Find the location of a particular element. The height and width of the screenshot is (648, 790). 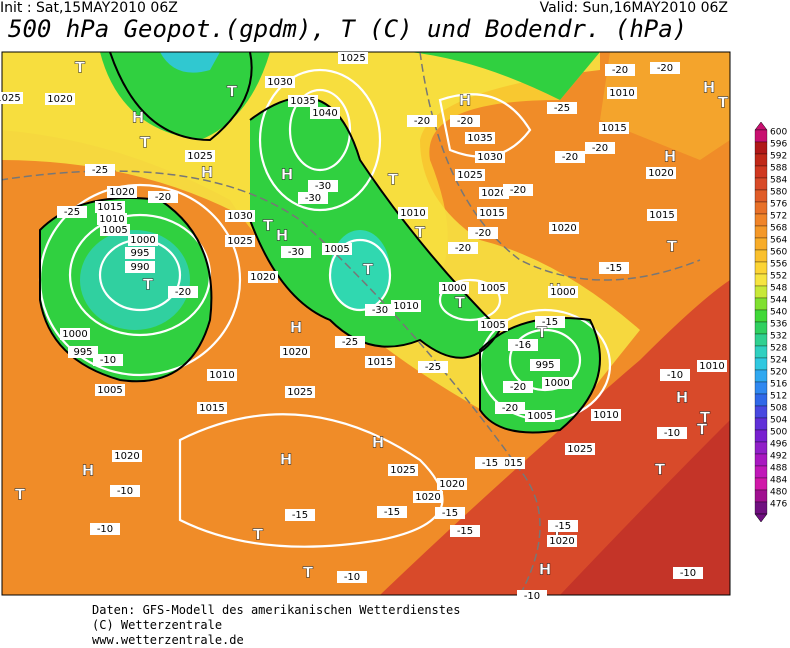

colorbar-label: 556 is located at coordinates (778, 265).